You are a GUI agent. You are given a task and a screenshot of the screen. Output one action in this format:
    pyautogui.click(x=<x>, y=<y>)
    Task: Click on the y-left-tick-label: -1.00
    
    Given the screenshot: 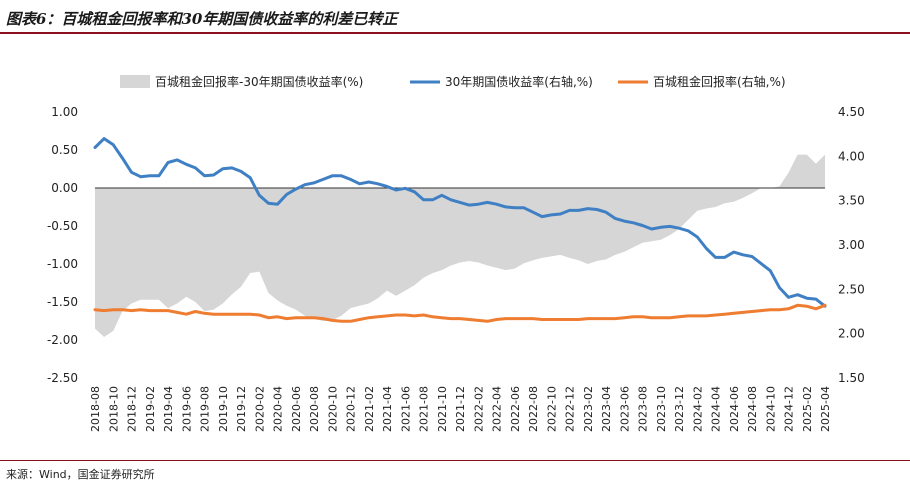 What is the action you would take?
    pyautogui.click(x=62, y=264)
    